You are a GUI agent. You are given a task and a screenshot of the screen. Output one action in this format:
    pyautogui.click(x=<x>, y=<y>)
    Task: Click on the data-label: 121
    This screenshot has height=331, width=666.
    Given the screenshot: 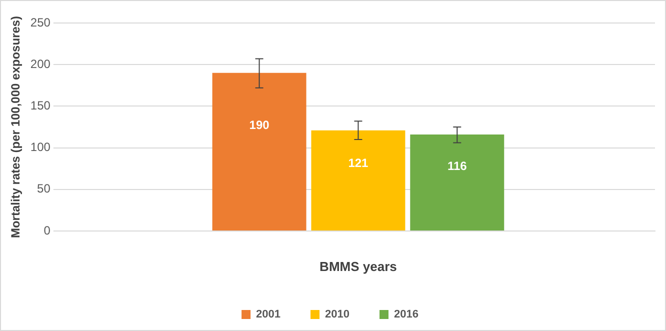 What is the action you would take?
    pyautogui.click(x=358, y=163)
    